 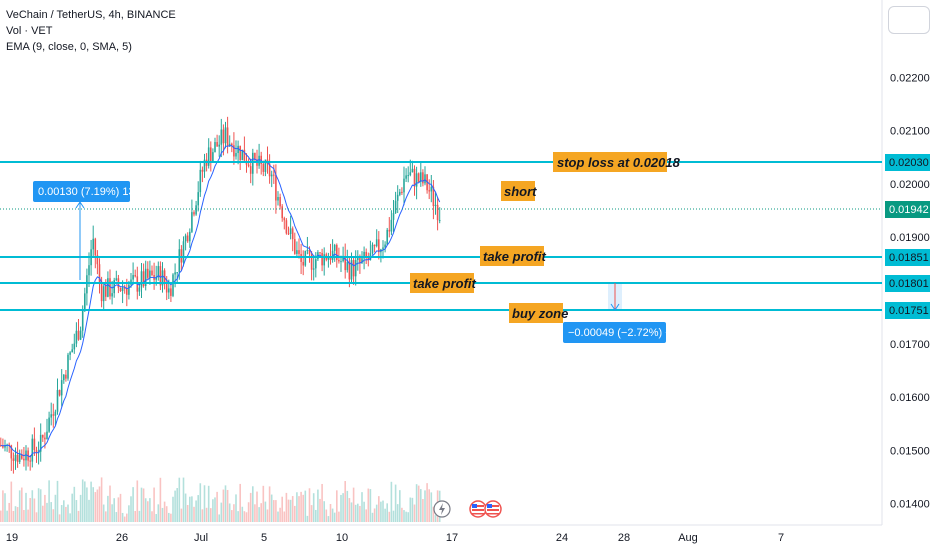 I want to click on take-profit-callout-1: take profit, so click(x=513, y=256).